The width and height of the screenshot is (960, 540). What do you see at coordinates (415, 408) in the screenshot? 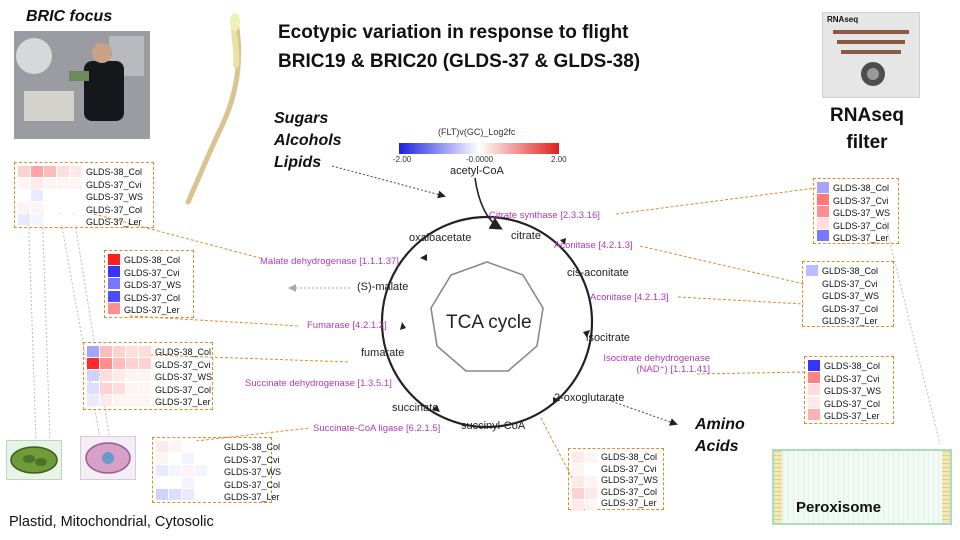
I see `metabolite-succinate: succinate` at bounding box center [415, 408].